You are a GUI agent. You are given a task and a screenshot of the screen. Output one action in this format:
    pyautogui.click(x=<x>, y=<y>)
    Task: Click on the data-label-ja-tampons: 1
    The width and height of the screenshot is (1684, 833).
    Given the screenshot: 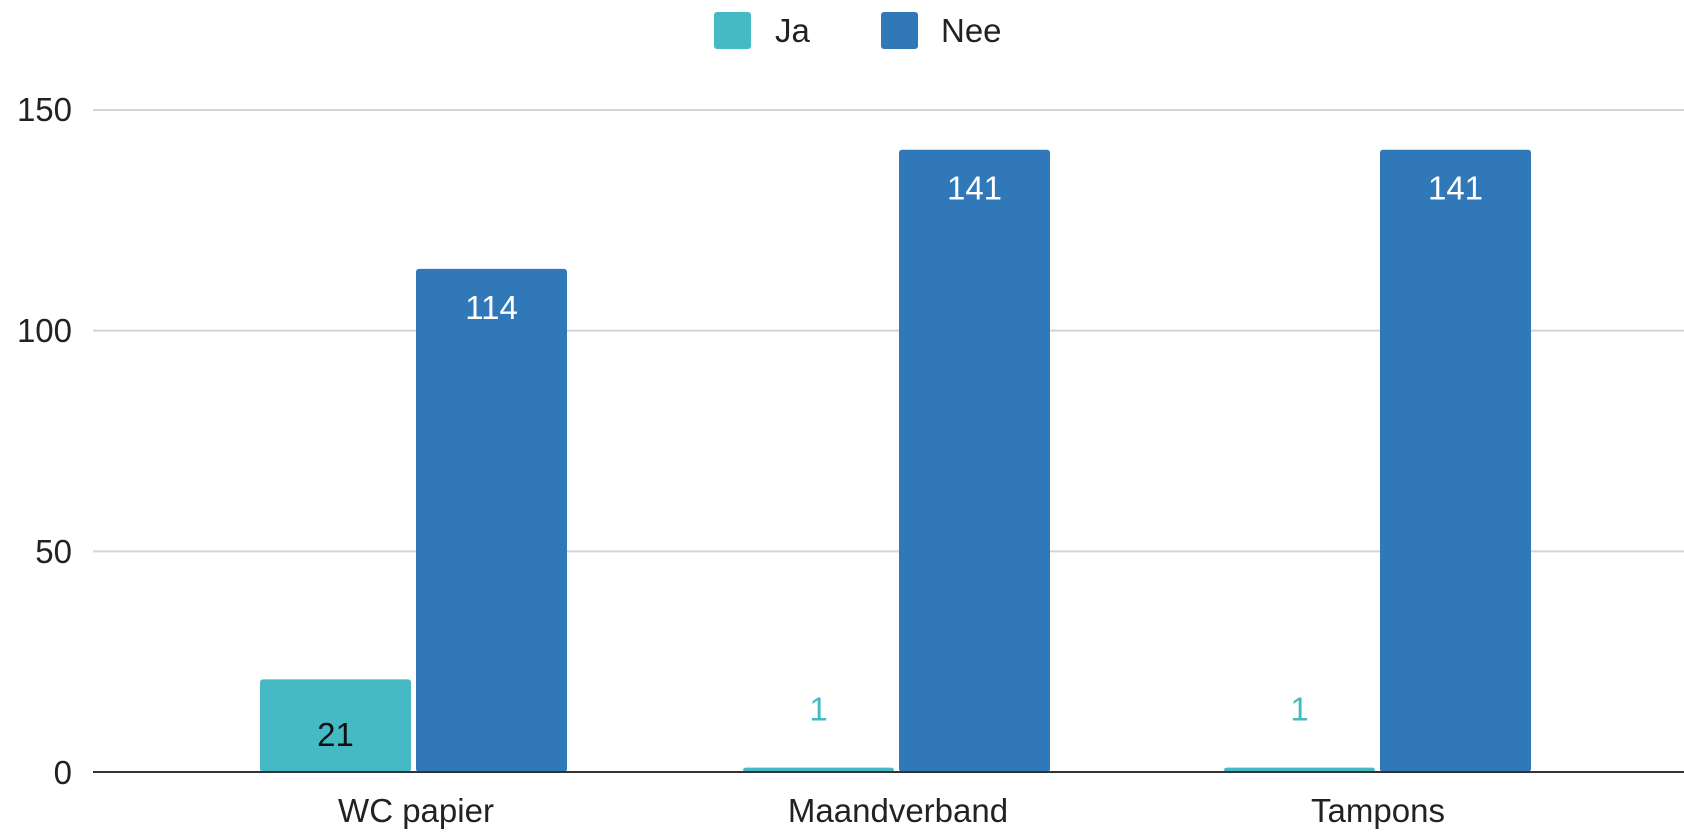 What is the action you would take?
    pyautogui.click(x=1299, y=709)
    